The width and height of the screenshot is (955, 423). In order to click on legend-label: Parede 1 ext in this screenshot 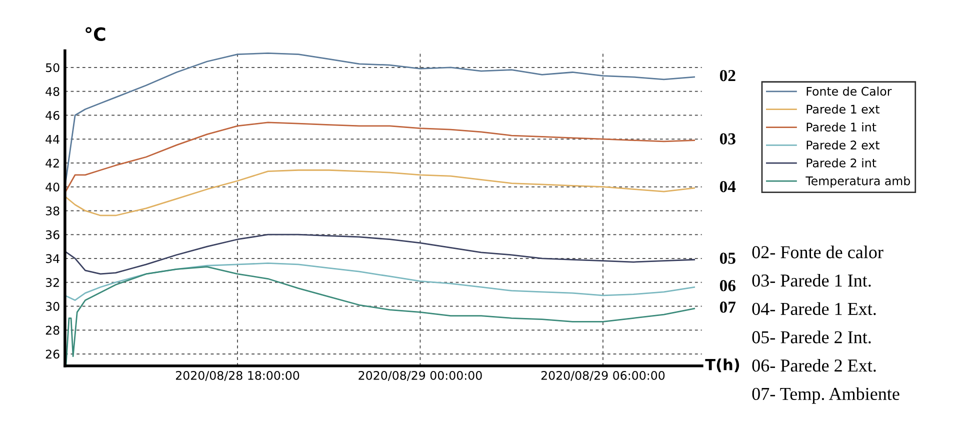, I will do `click(843, 109)`.